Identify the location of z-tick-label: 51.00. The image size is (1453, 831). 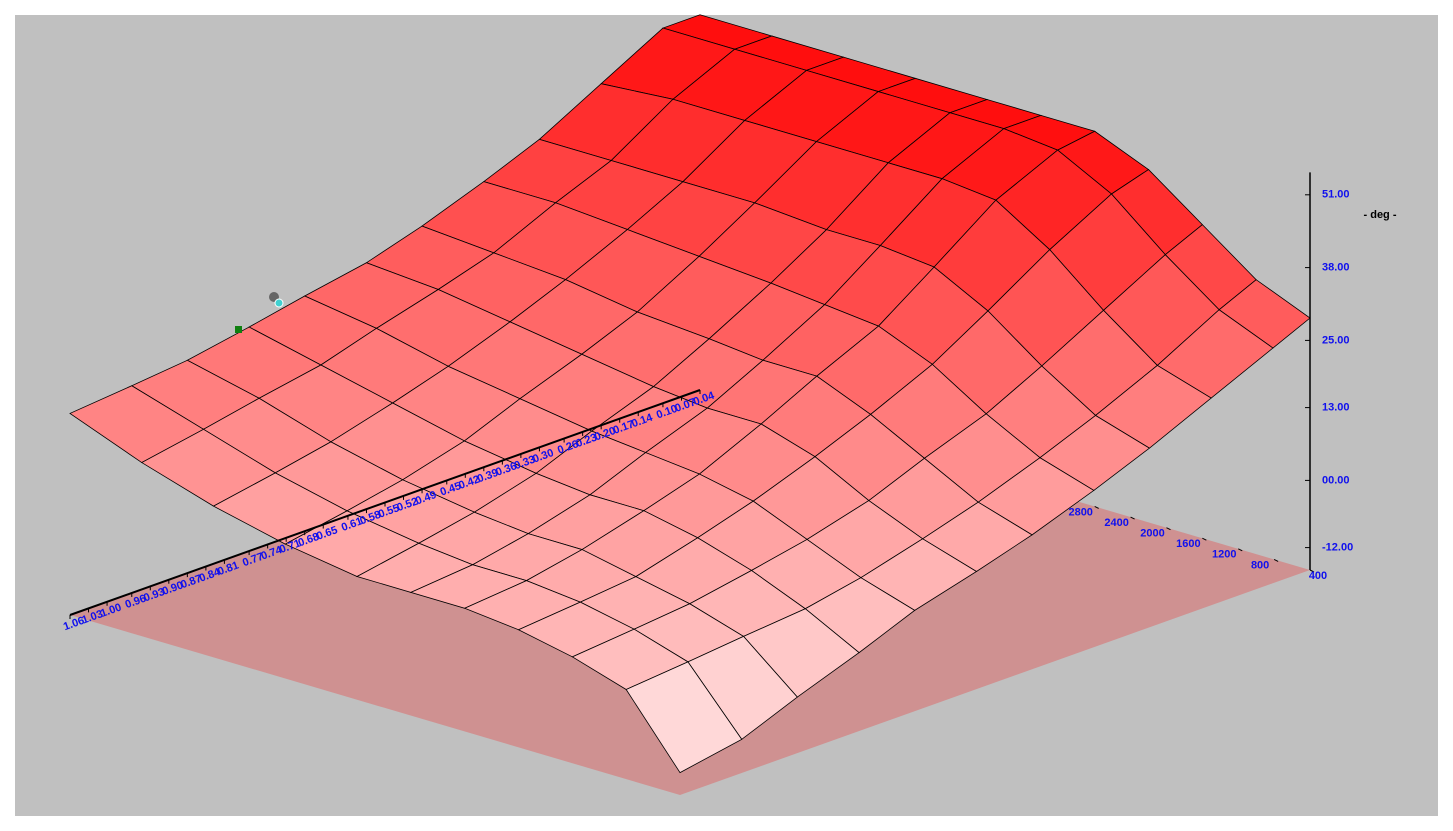
(1336, 195).